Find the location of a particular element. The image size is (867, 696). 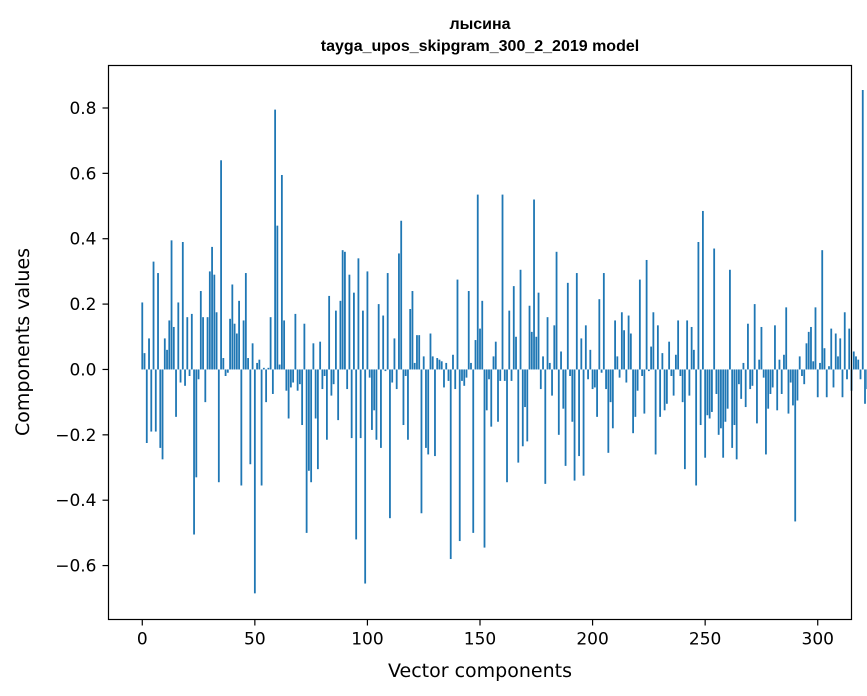

x-tick-label: 250 is located at coordinates (705, 640).